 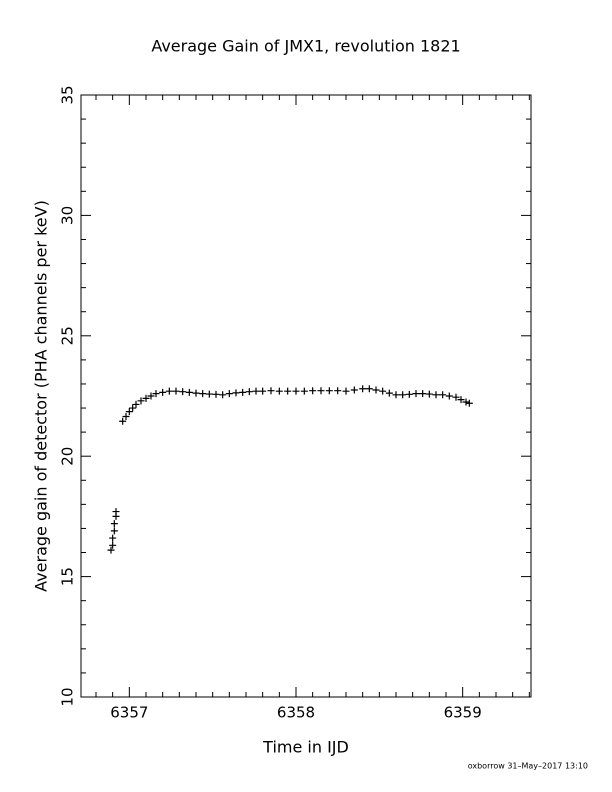 I want to click on y-tick-label: 25, so click(x=68, y=335).